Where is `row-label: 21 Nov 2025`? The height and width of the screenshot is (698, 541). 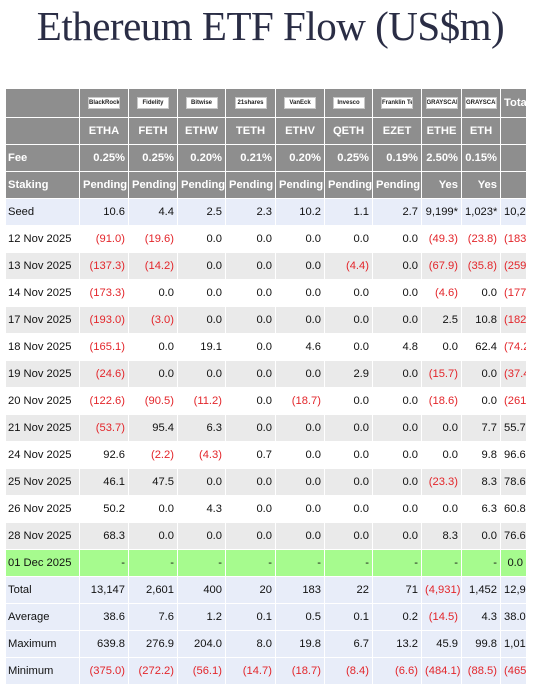
row-label: 21 Nov 2025 is located at coordinates (42, 428).